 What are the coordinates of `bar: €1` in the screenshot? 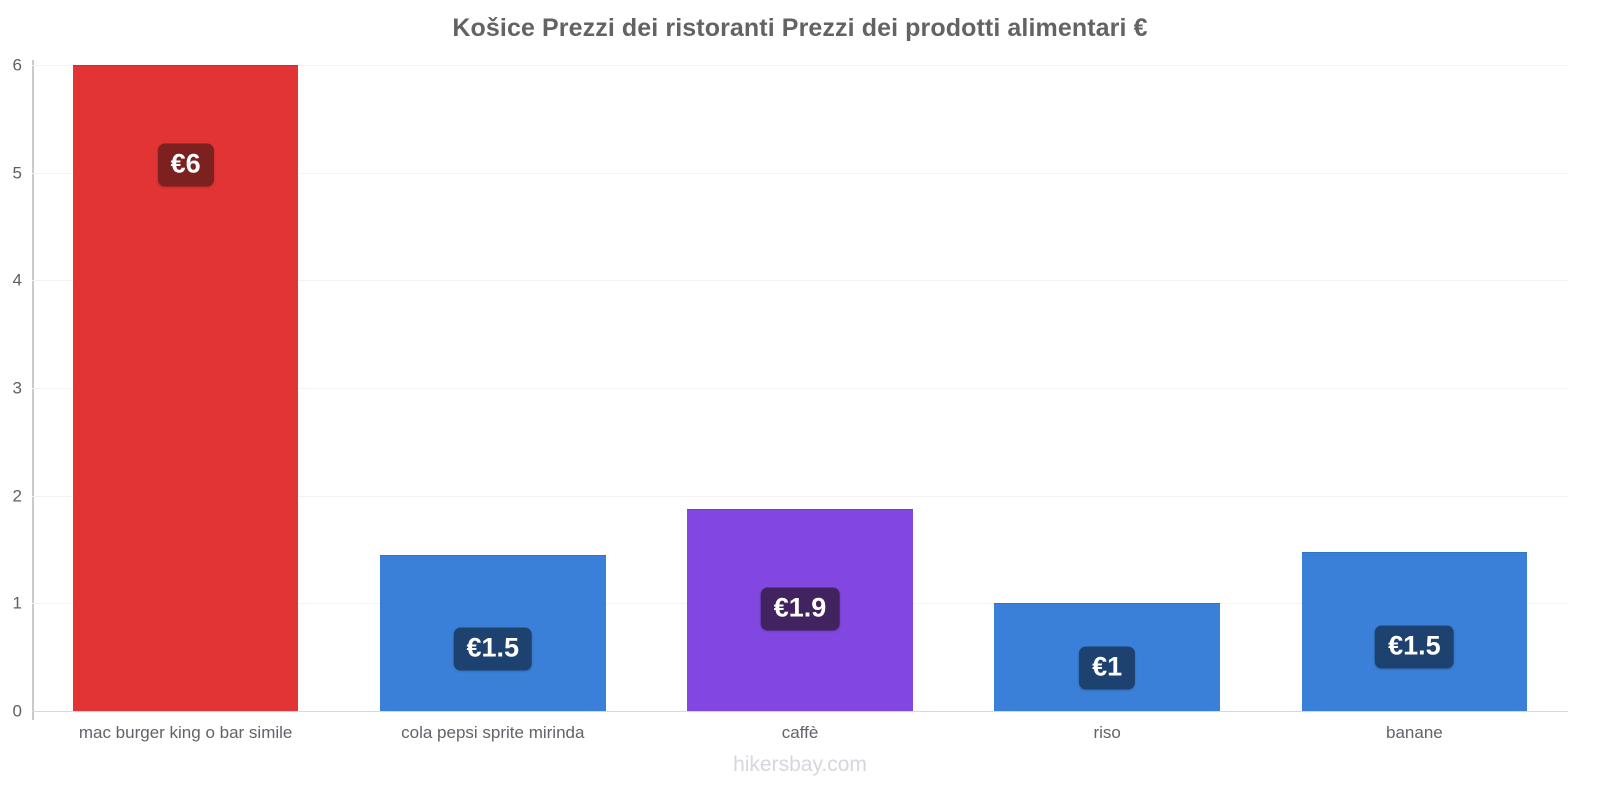 It's located at (1107, 657).